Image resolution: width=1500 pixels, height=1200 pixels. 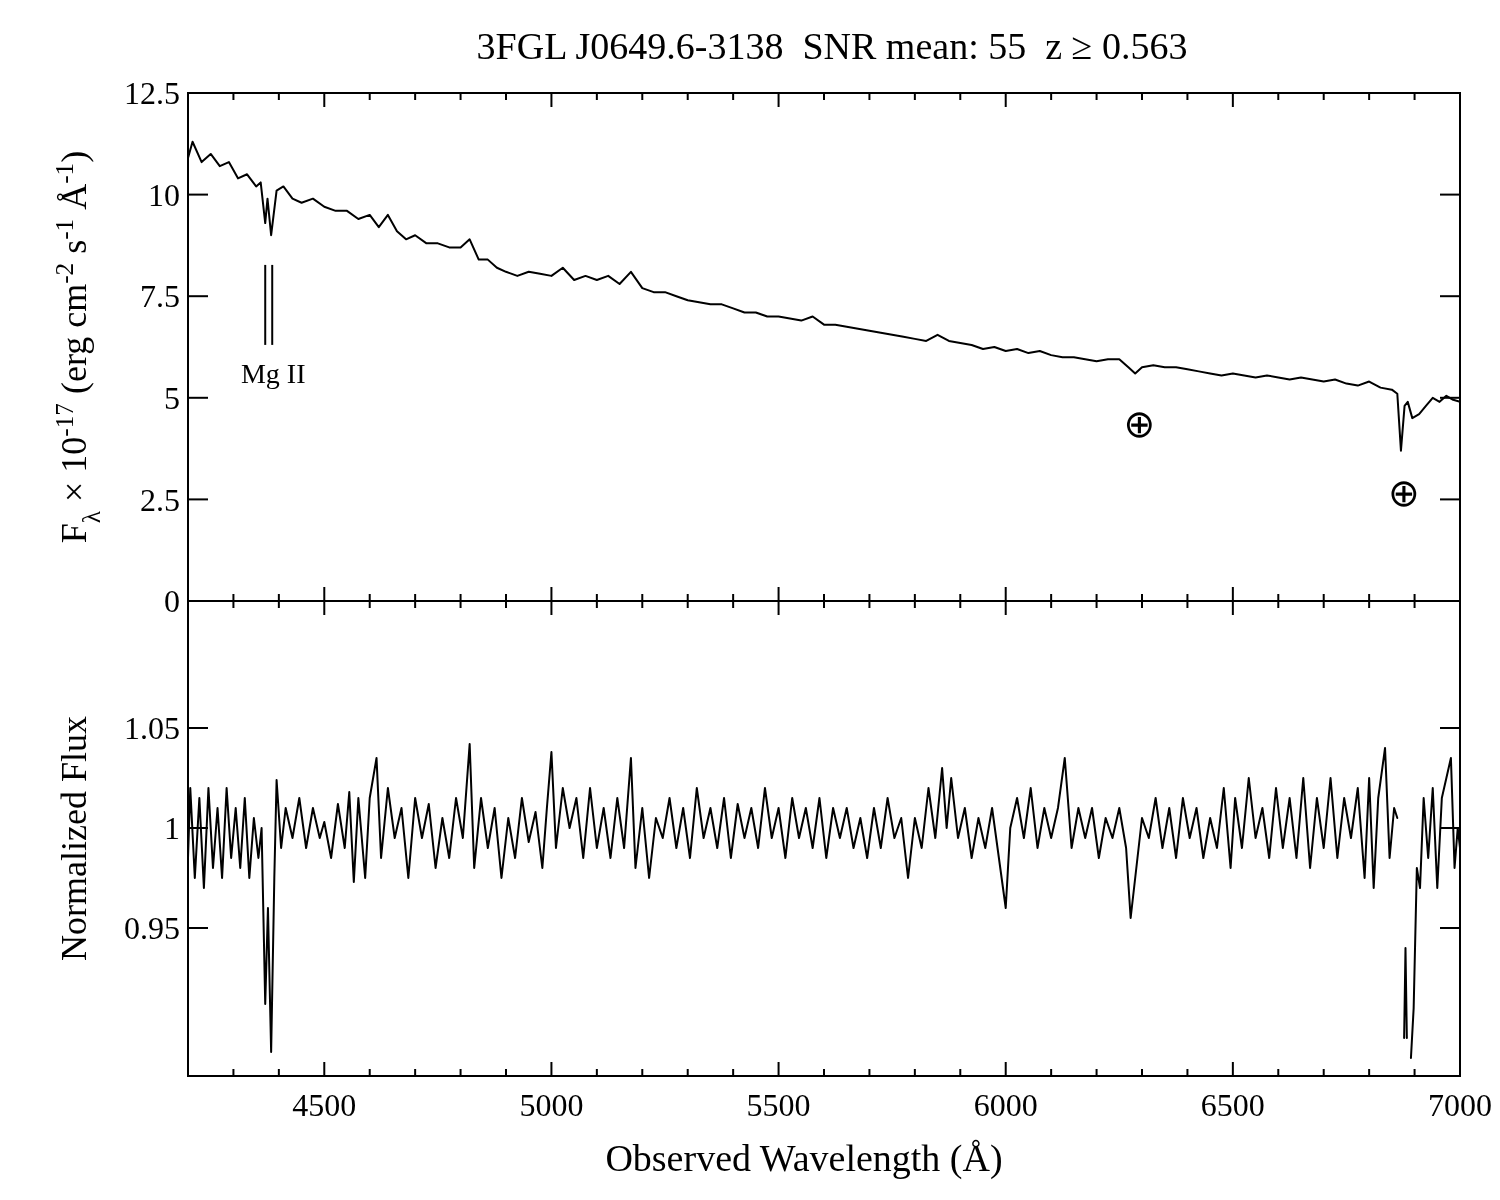 What do you see at coordinates (832, 46) in the screenshot?
I see `chart-title: 3FGL J0649.6-3138 SNR mean: 55 z ≥ 0.563` at bounding box center [832, 46].